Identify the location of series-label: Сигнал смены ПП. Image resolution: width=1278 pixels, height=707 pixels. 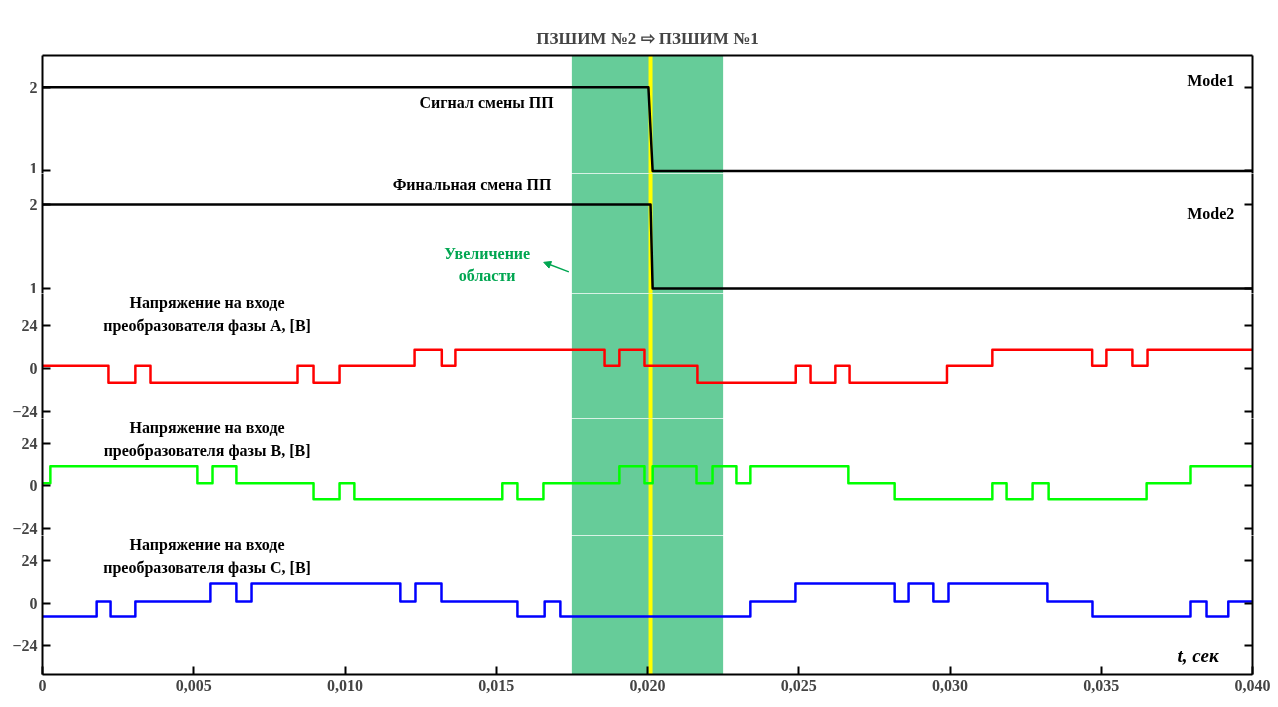
(487, 103).